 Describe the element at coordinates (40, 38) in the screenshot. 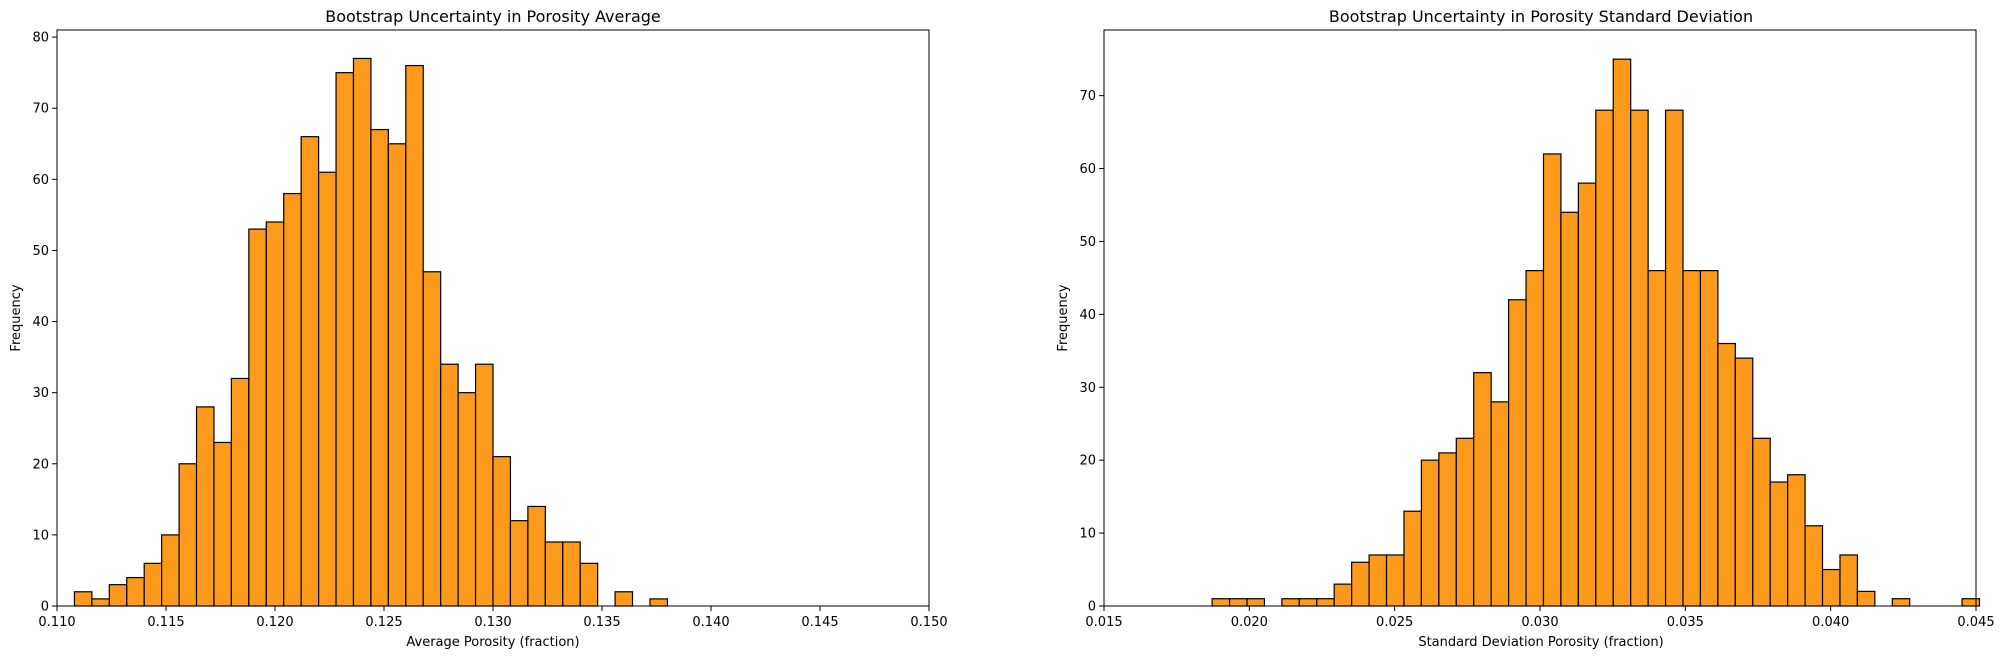

I see `y-tick-label: 80` at that location.